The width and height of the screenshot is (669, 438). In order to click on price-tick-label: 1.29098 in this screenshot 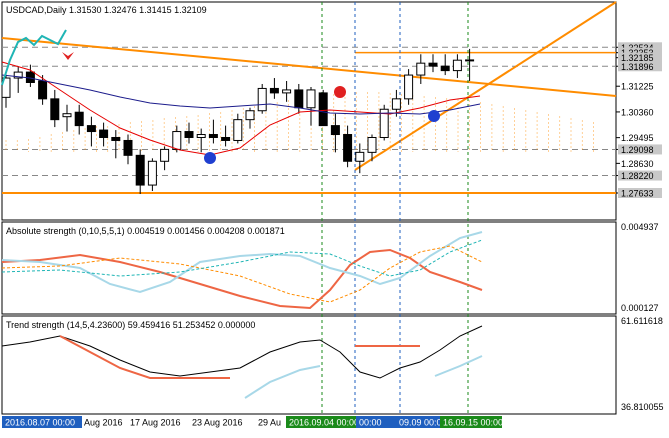, I will do `click(637, 150)`.